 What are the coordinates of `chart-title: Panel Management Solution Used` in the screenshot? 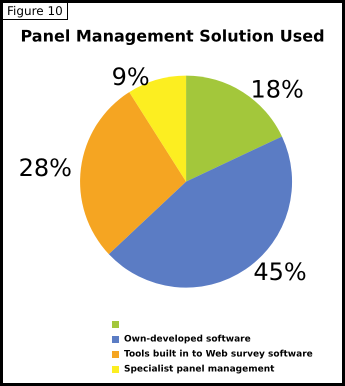 It's located at (172, 36).